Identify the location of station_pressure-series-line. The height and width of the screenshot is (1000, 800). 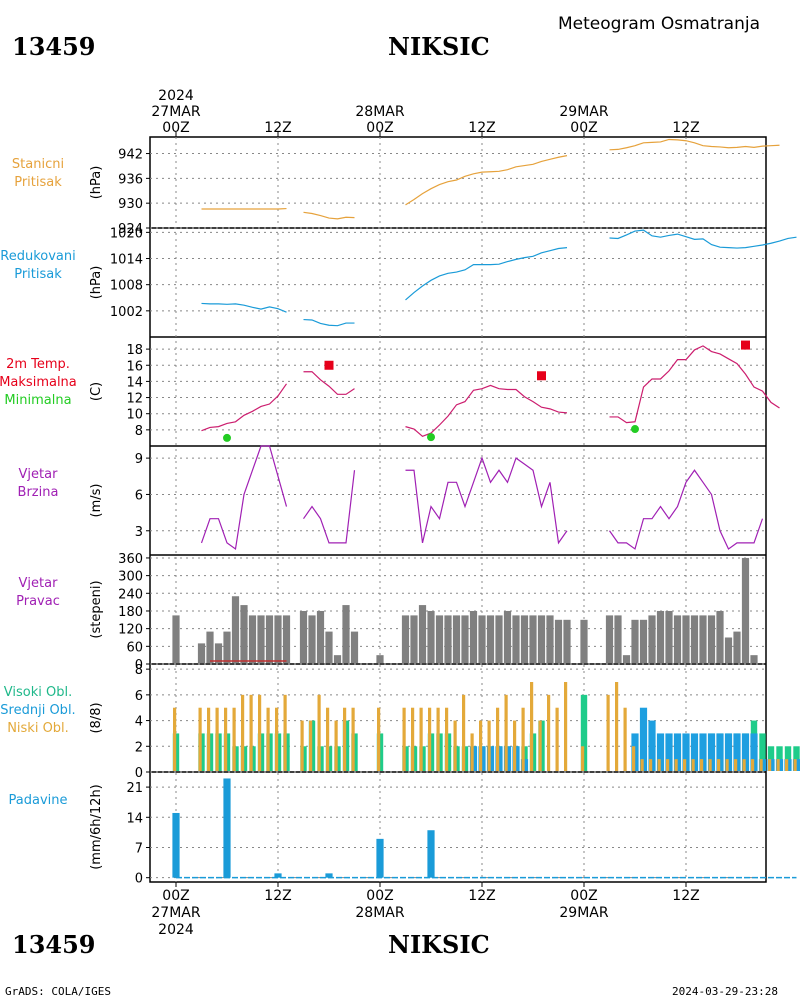
(486, 180).